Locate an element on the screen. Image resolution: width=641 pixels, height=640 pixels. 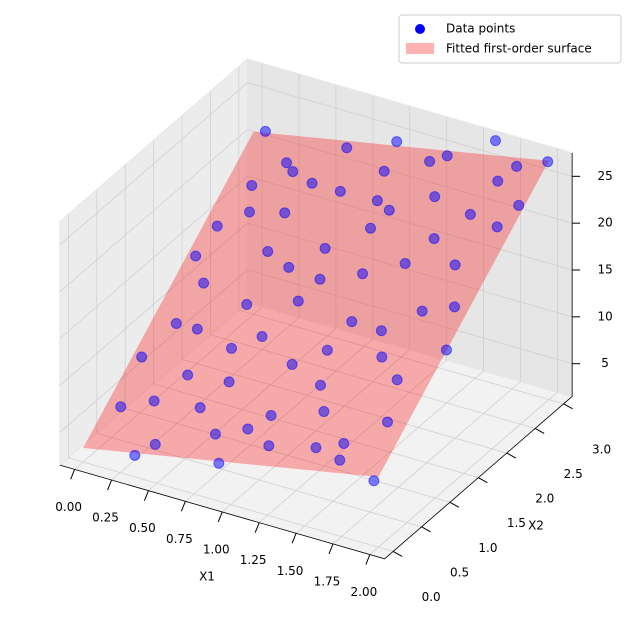
y-tick-label: 1.5 is located at coordinates (516, 523).